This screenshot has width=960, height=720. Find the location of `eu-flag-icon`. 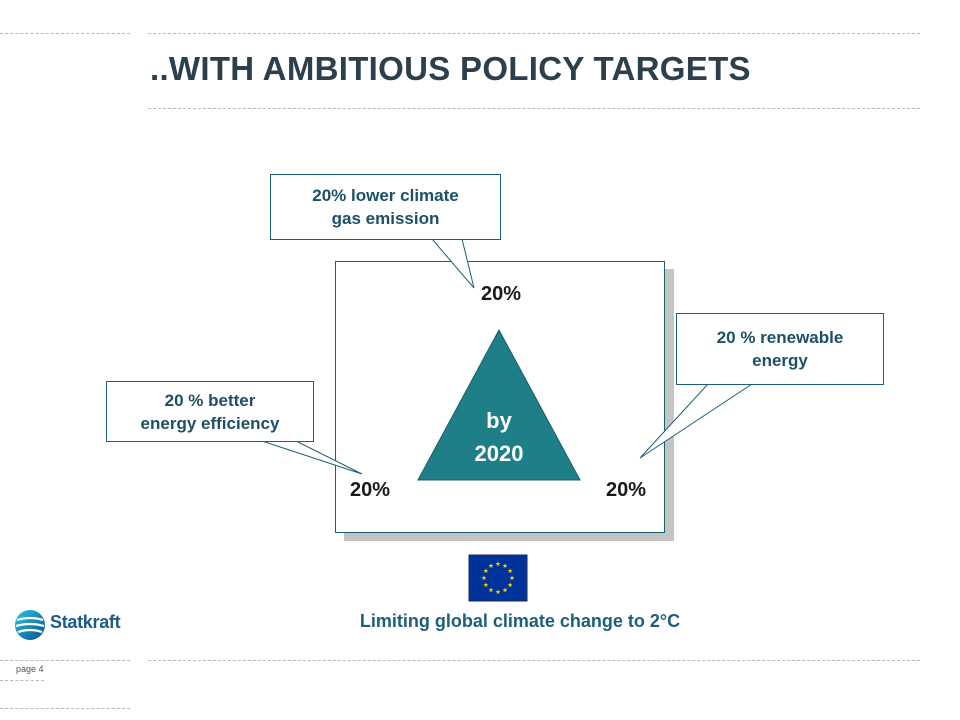

eu-flag-icon is located at coordinates (498, 578).